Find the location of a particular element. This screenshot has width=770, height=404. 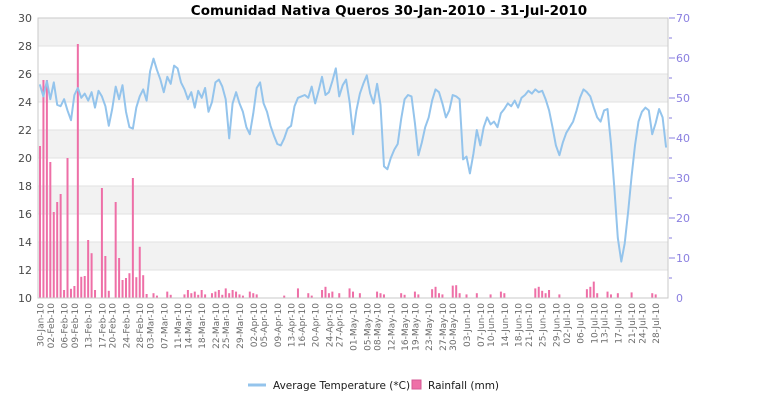

x-axis-date-label: 14-Jun-10 is located at coordinates (506, 325).